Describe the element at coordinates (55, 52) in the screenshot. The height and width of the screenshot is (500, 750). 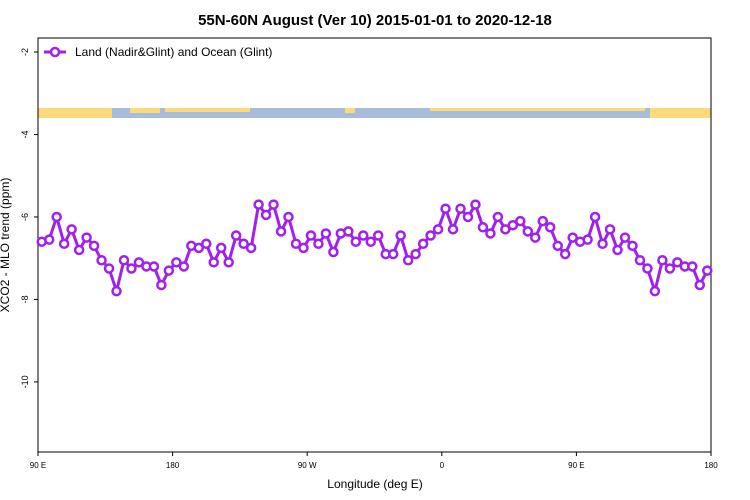
I see `legend-marker` at that location.